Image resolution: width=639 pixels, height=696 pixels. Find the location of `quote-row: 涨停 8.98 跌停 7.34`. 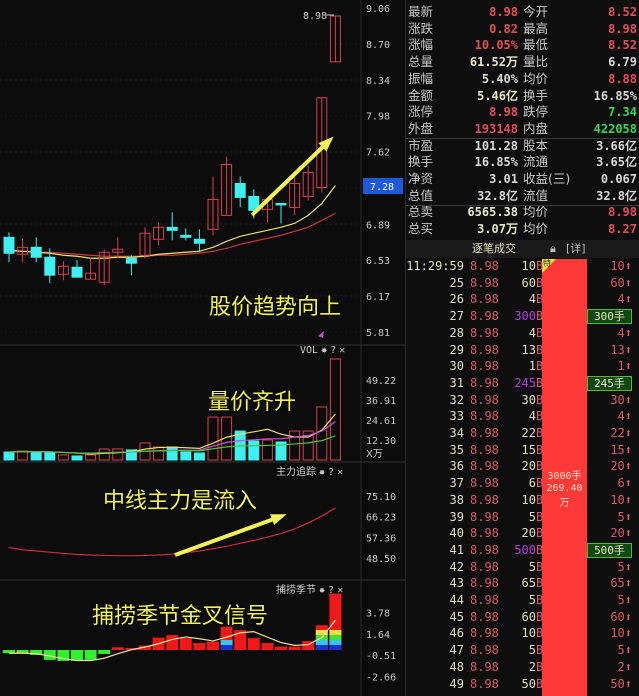

quote-row: 涨停 8.98 跌停 7.34 is located at coordinates (522, 112).